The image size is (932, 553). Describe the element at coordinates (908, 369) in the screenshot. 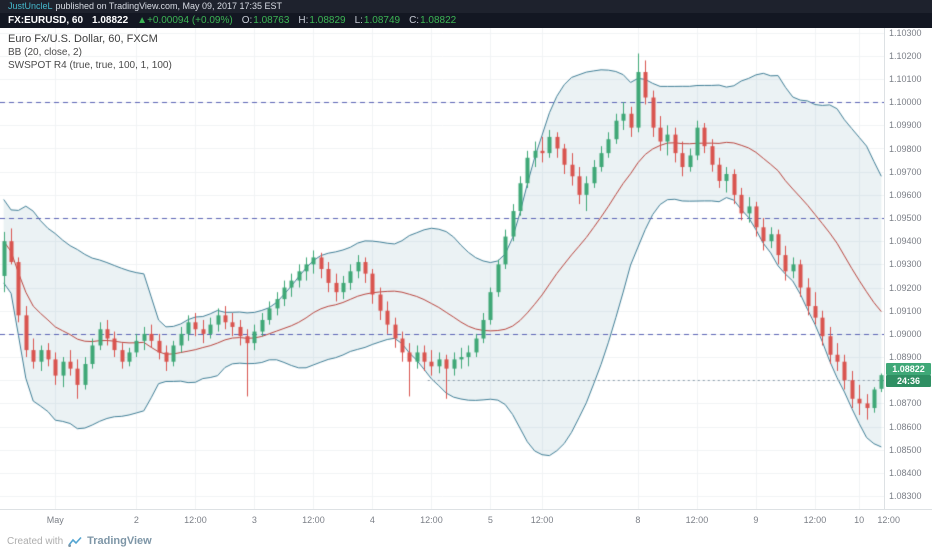

I see `last-price-badge: 1.08822` at that location.